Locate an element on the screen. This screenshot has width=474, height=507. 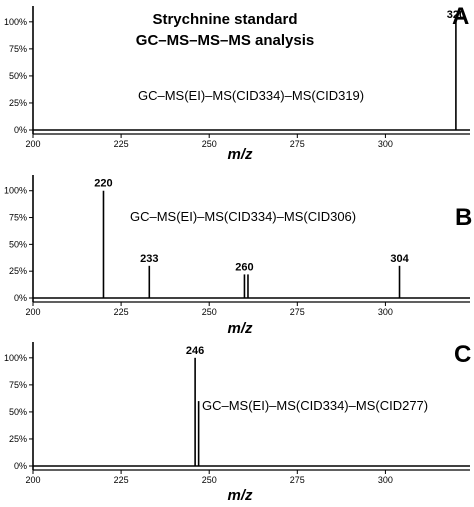
panel-b-peak-label-304: 304 is located at coordinates (399, 259).